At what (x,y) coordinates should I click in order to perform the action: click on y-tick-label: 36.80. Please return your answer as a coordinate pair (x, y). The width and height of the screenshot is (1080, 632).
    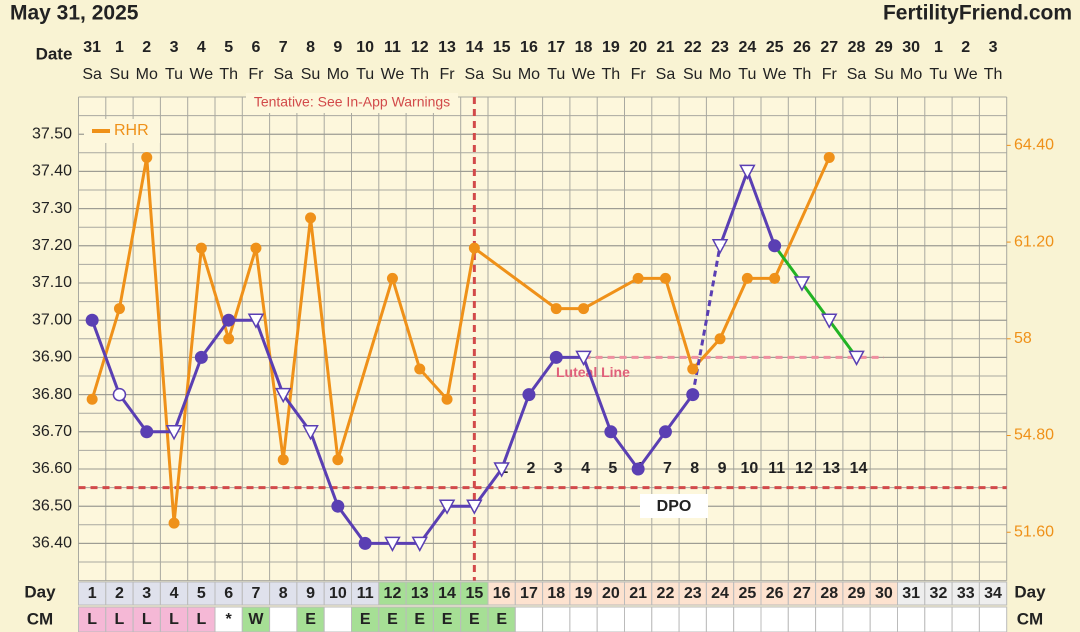
    Looking at the image, I should click on (52, 394).